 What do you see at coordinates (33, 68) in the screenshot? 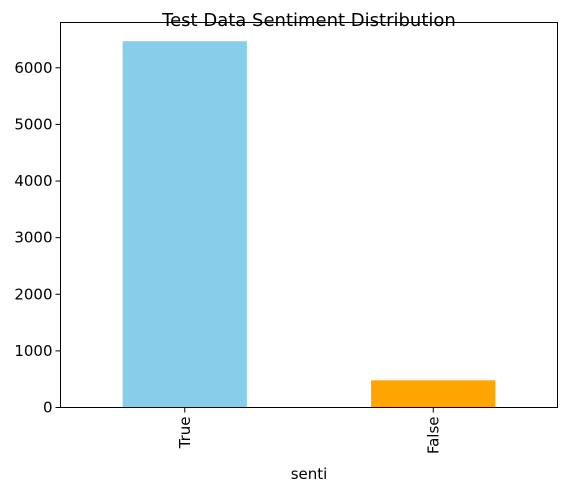
I see `y-tick-label: 6000` at bounding box center [33, 68].